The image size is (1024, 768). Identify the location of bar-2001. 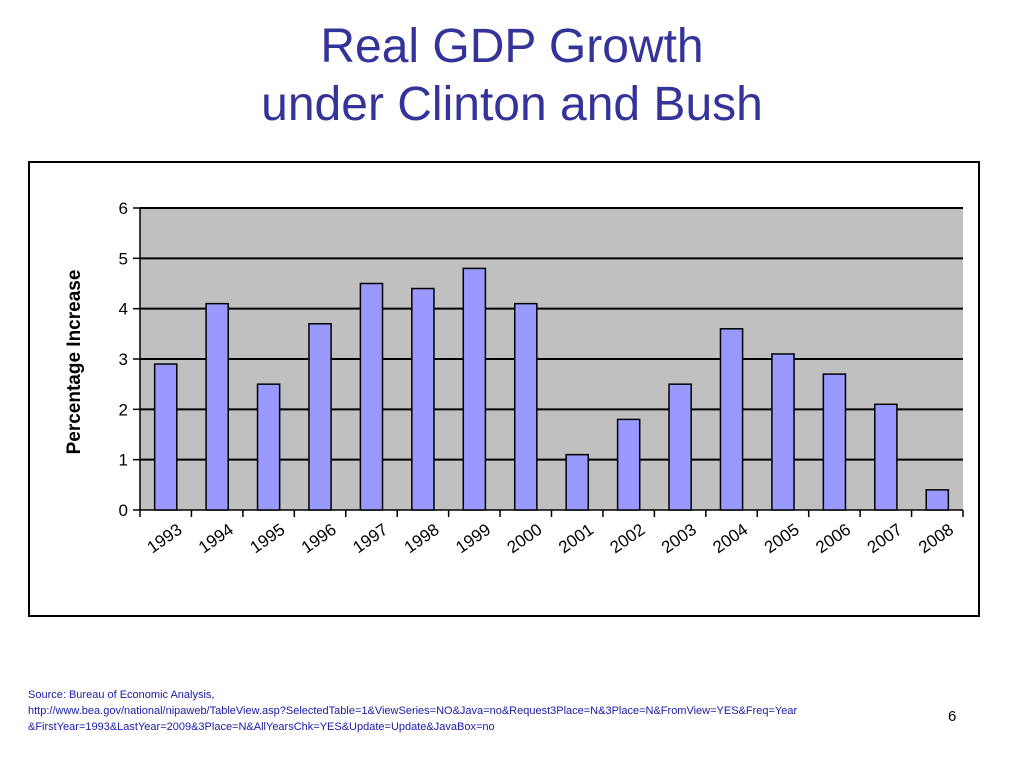
(577, 482).